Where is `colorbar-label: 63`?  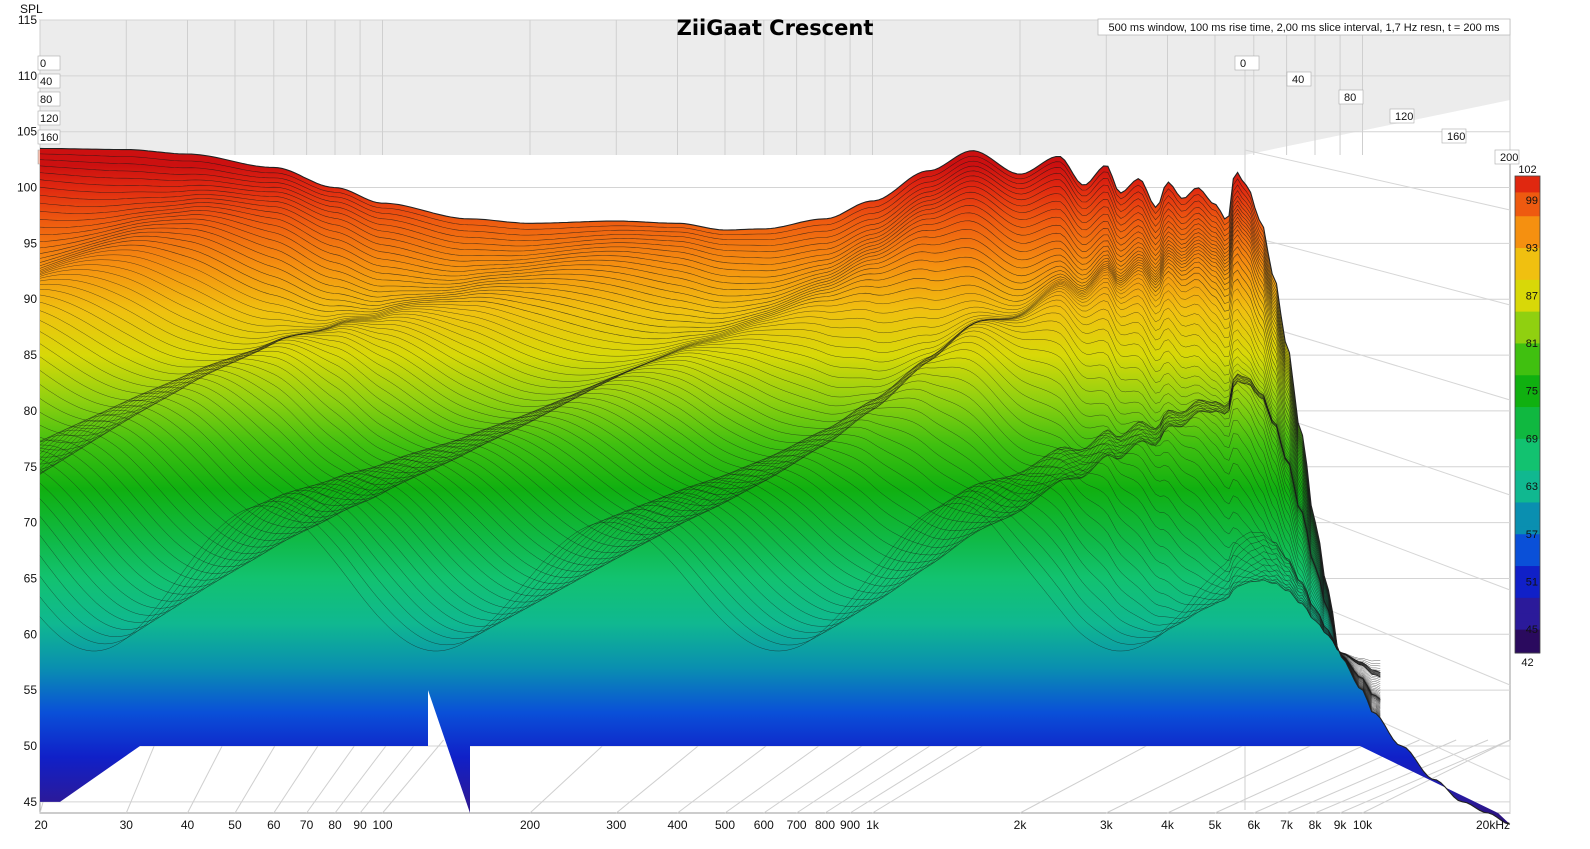
colorbar-label: 63 is located at coordinates (1532, 487).